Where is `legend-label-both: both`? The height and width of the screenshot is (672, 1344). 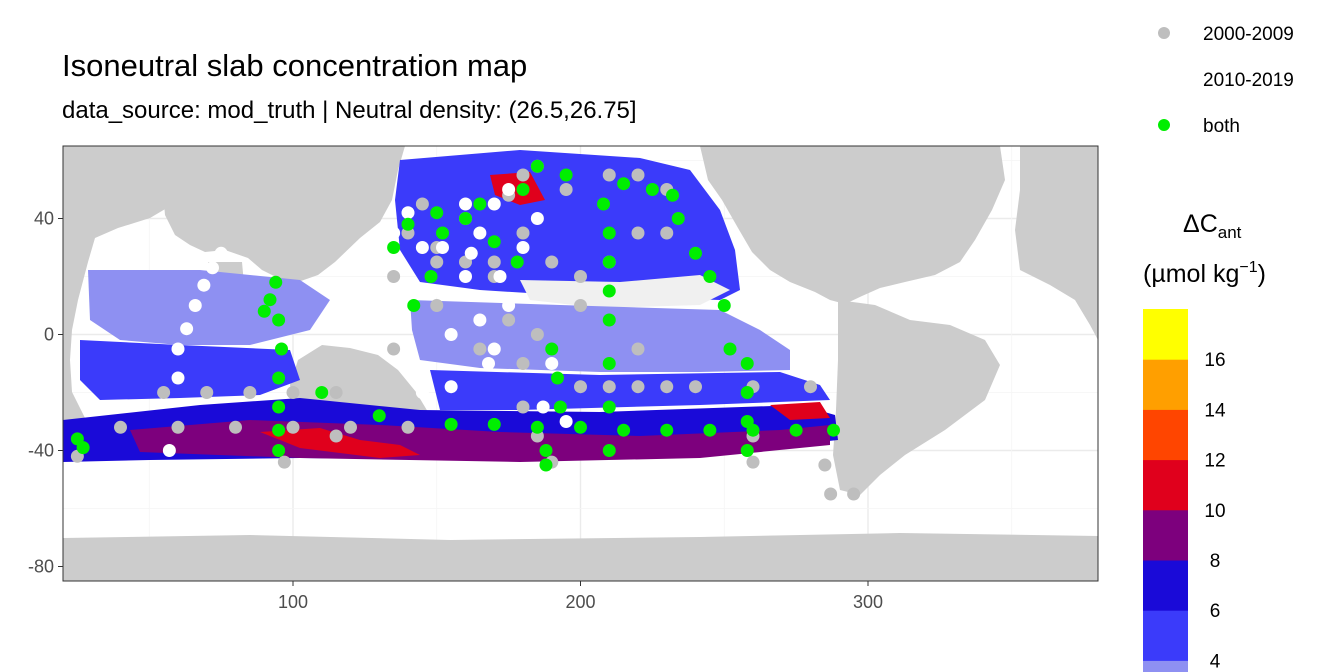
legend-label-both: both is located at coordinates (1221, 126).